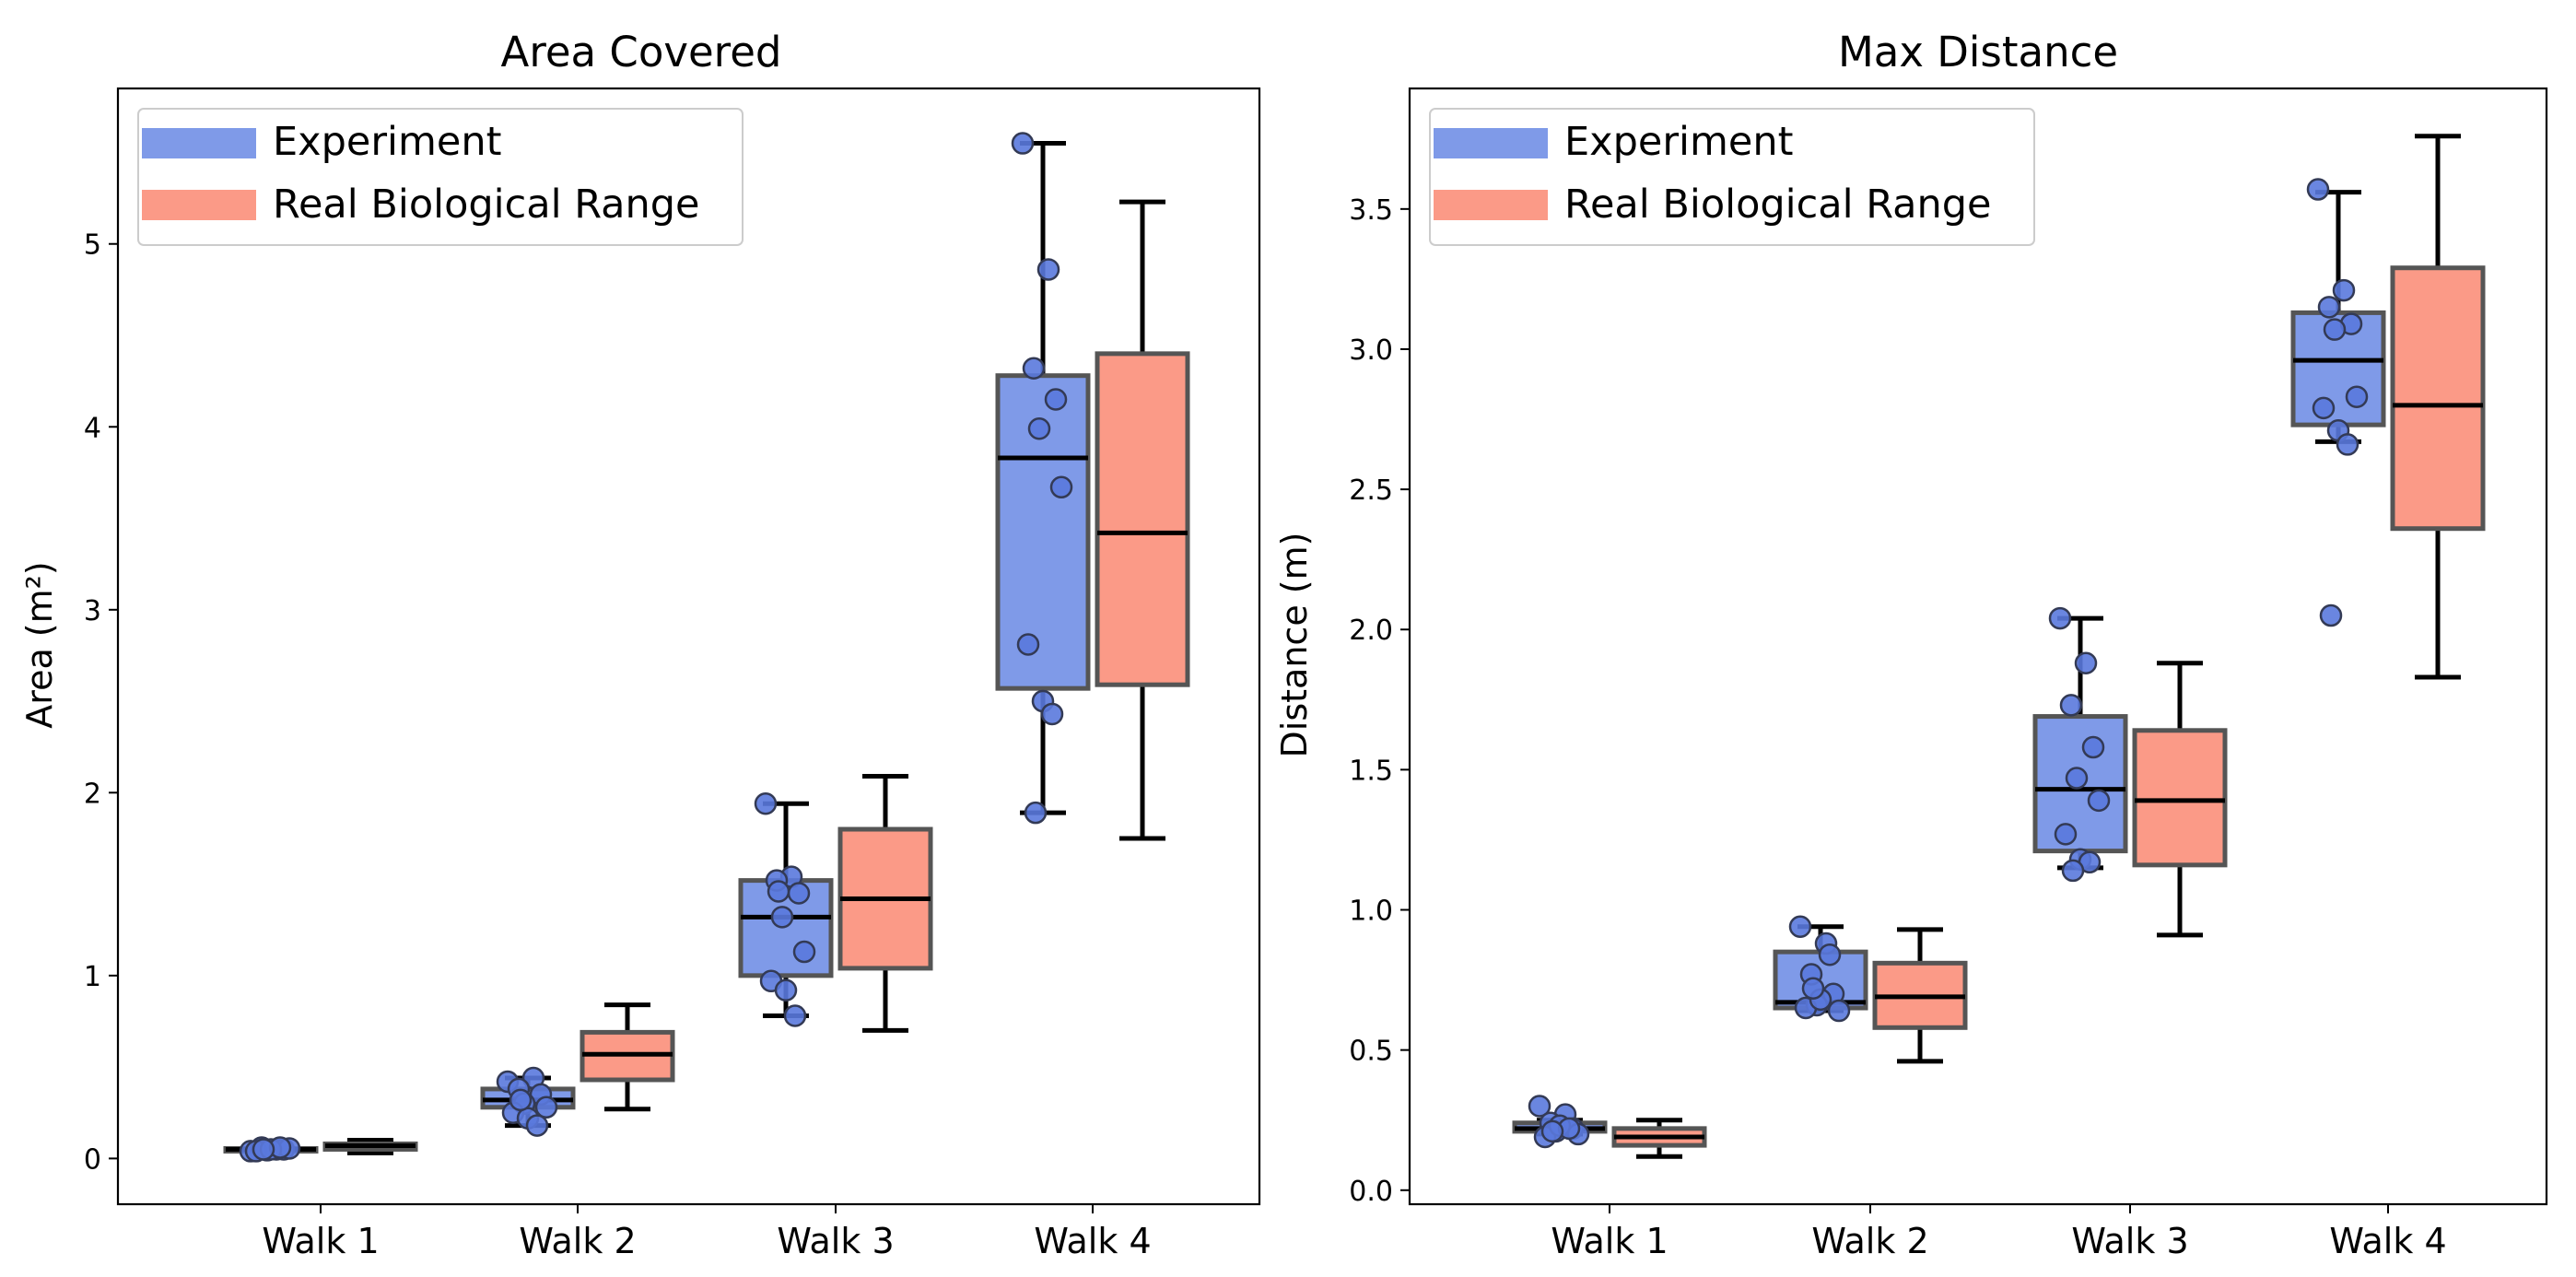 The width and height of the screenshot is (2576, 1277). Describe the element at coordinates (1978, 52) in the screenshot. I see `max-distance-title: Max Distance` at that location.